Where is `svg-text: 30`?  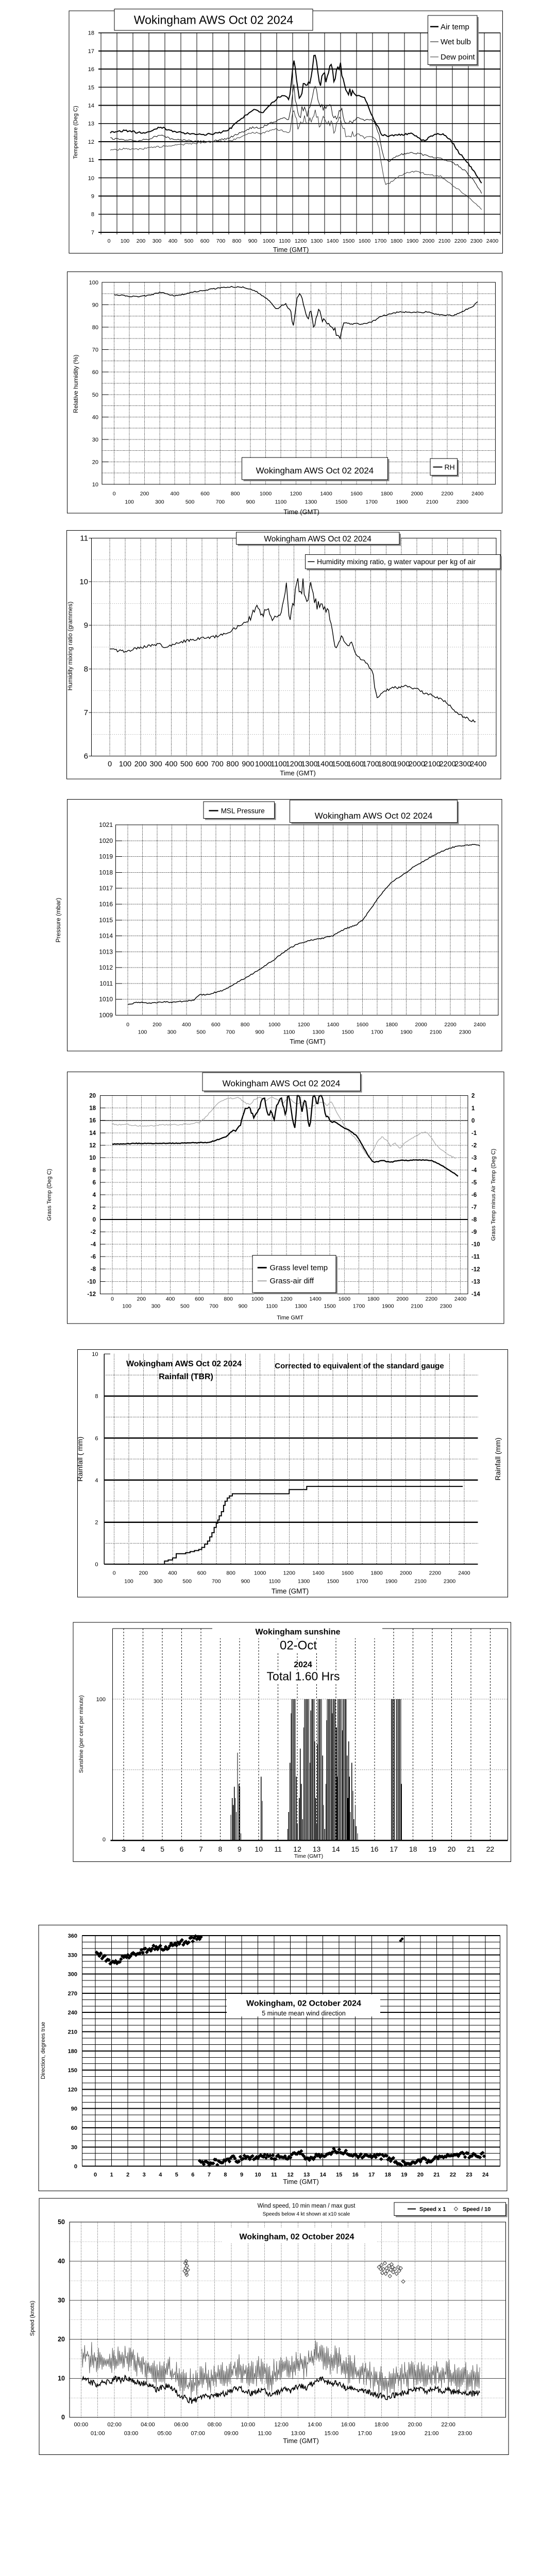
svg-text: 30 is located at coordinates (74, 2147).